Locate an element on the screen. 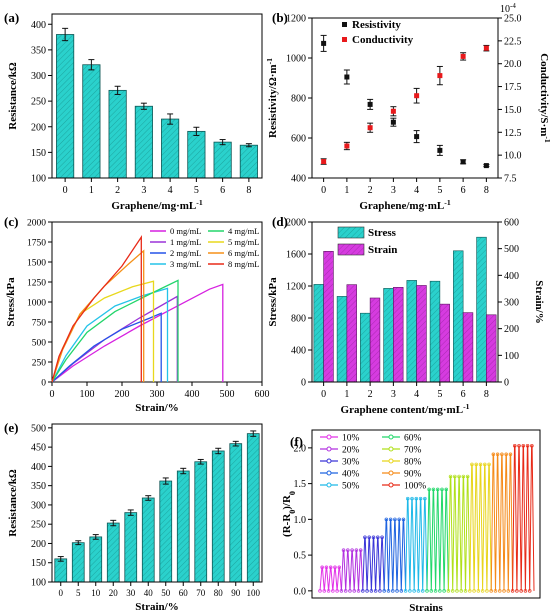 This screenshot has width=550, height=616. axis-multiplier-superscript: -4 is located at coordinates (513, 6).